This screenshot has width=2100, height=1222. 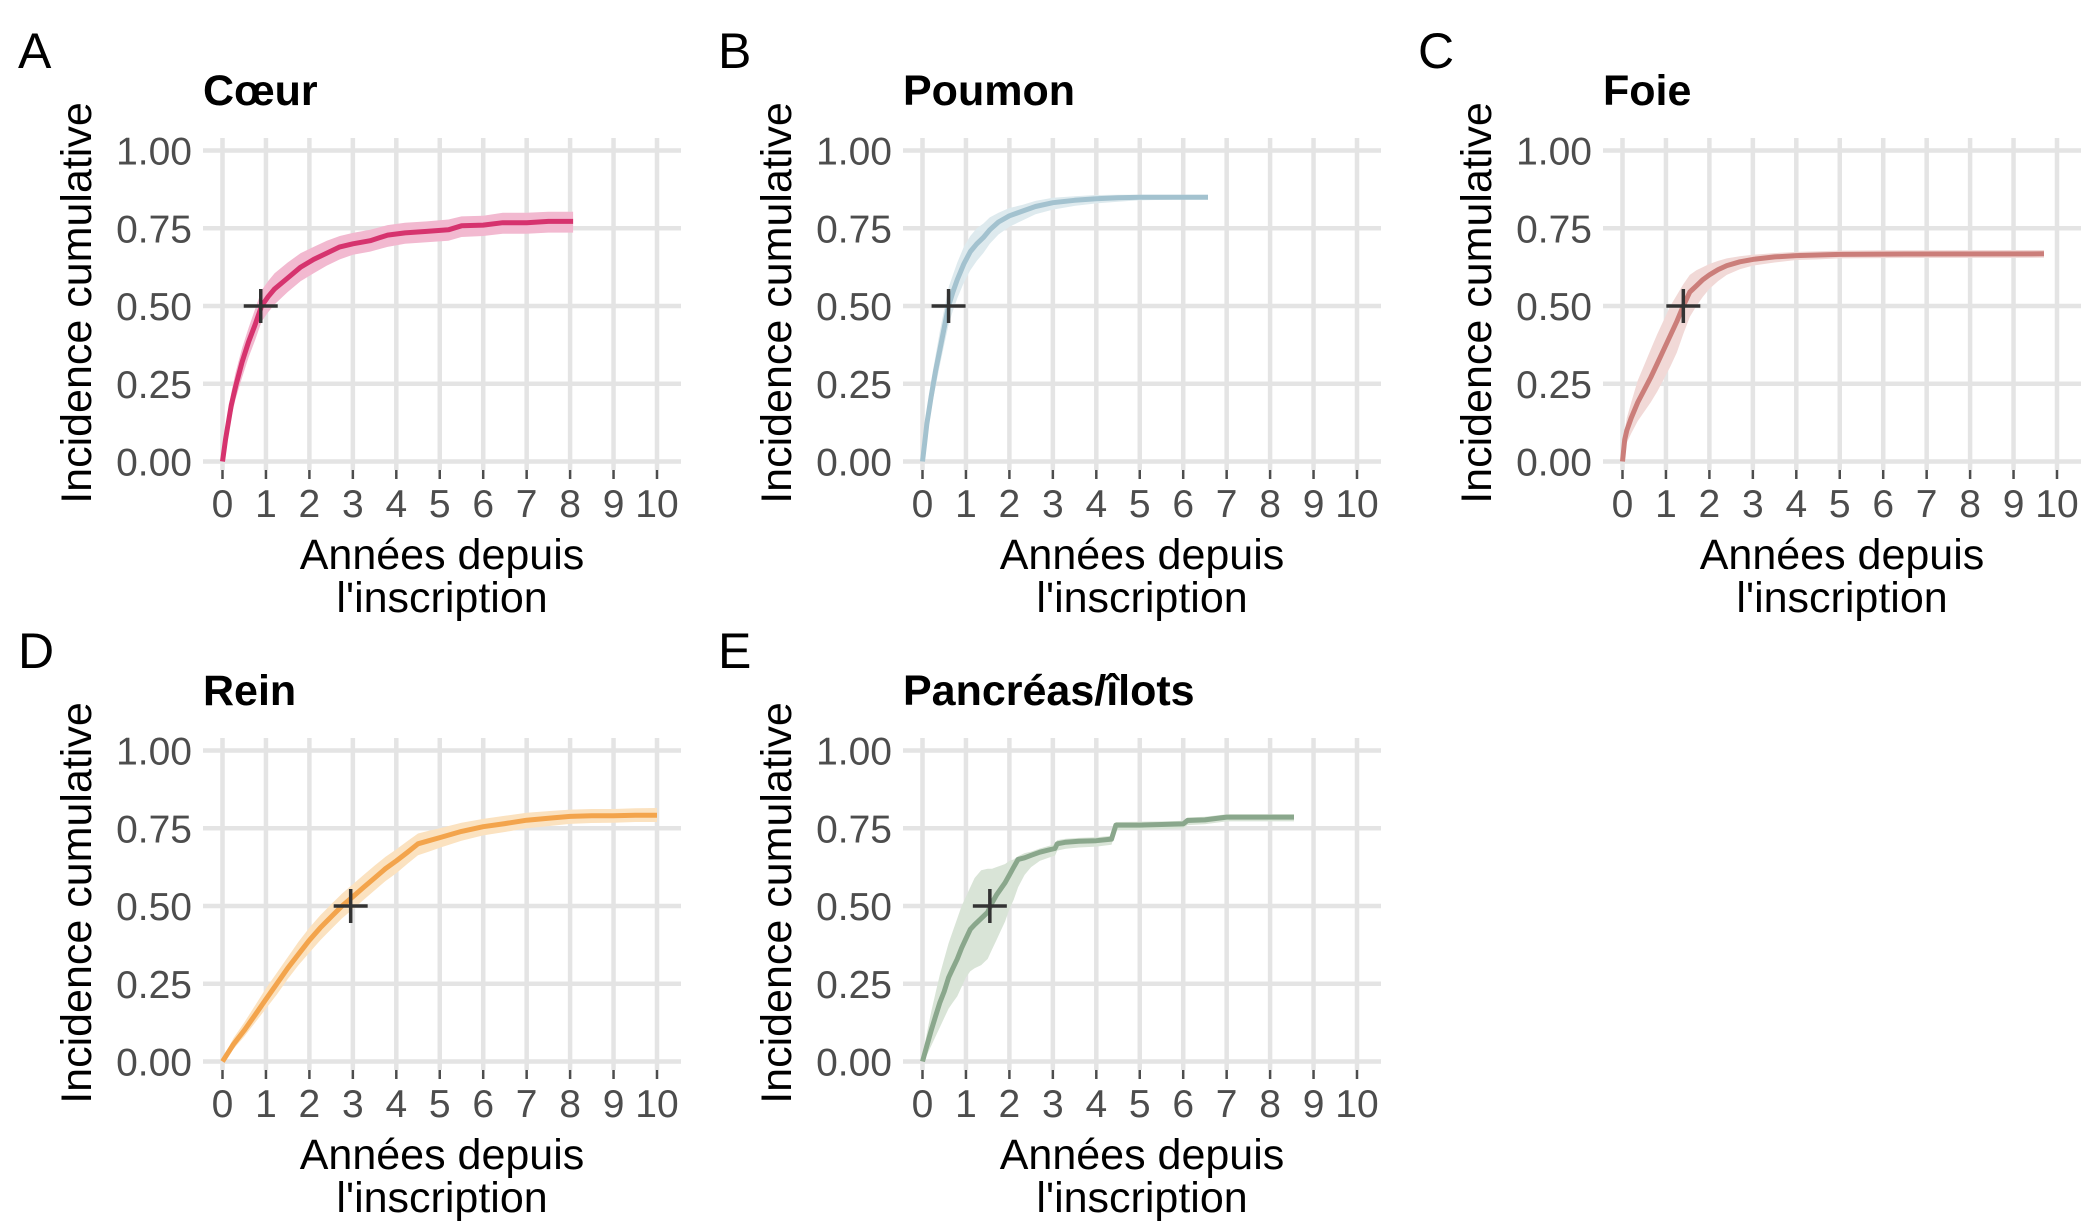 I want to click on panel-letter: E, so click(x=735, y=651).